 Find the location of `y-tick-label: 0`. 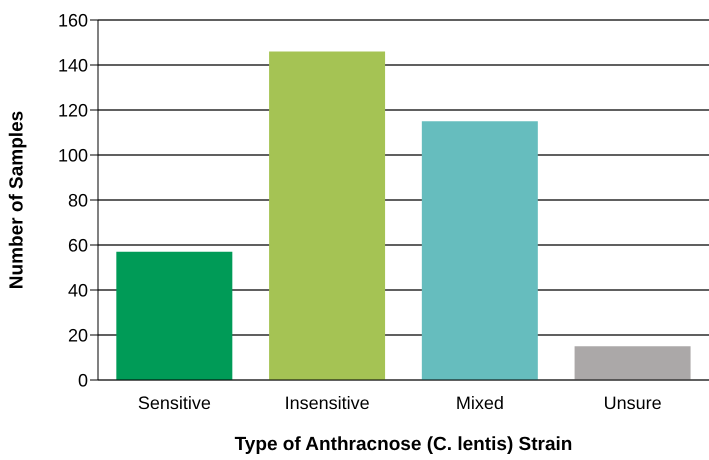

y-tick-label: 0 is located at coordinates (83, 380).